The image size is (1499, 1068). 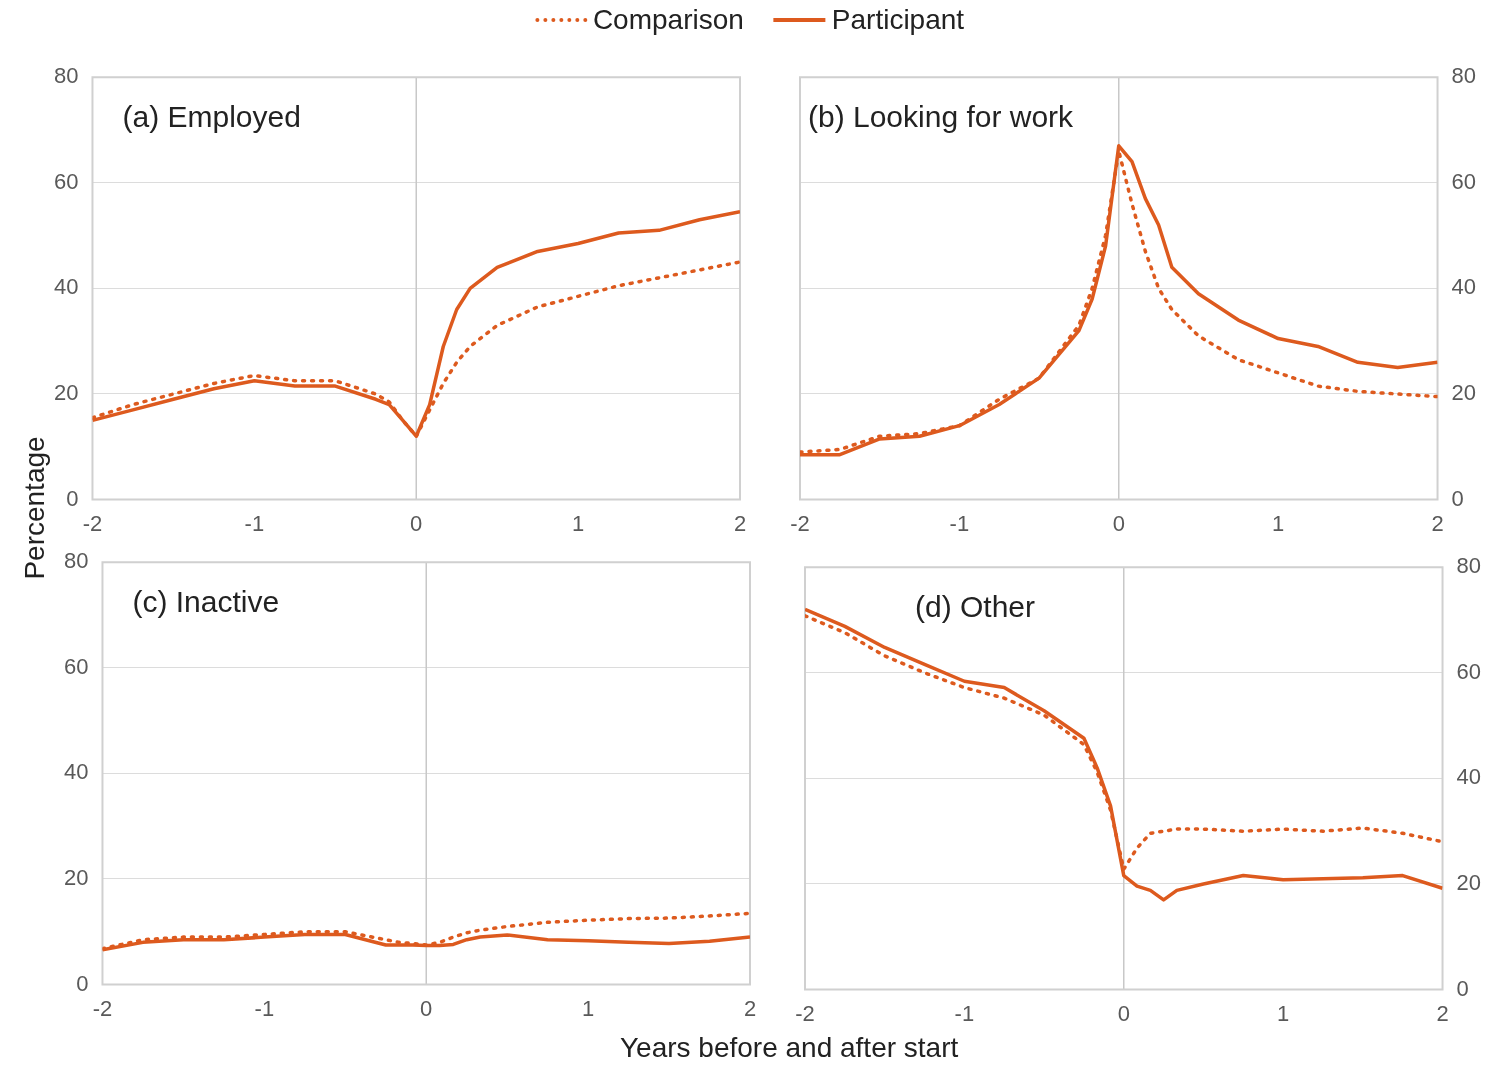 I want to click on y-axis-title: Percentage, so click(x=35, y=508).